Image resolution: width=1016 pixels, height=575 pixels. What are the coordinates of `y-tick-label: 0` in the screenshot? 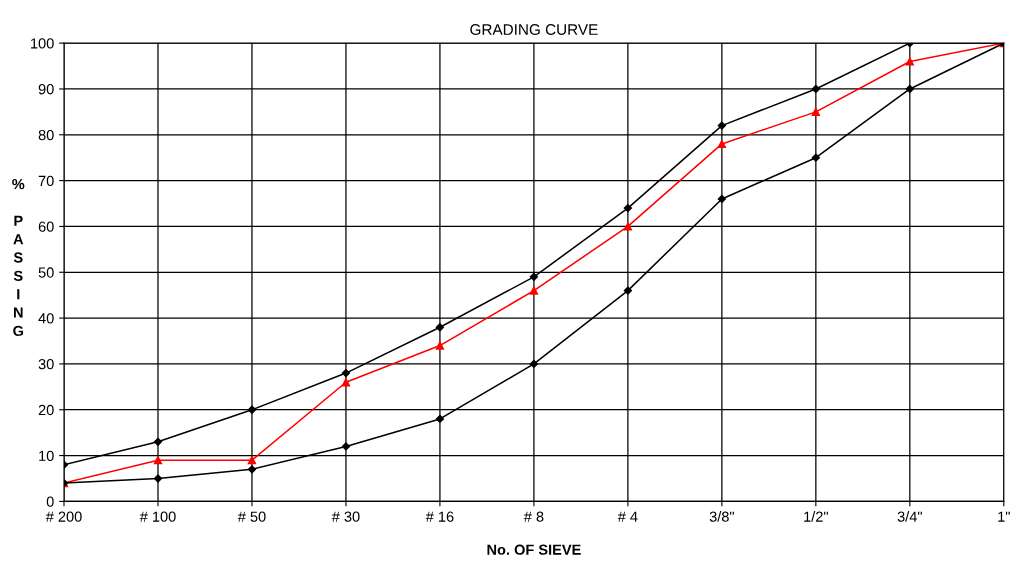 It's located at (50, 501).